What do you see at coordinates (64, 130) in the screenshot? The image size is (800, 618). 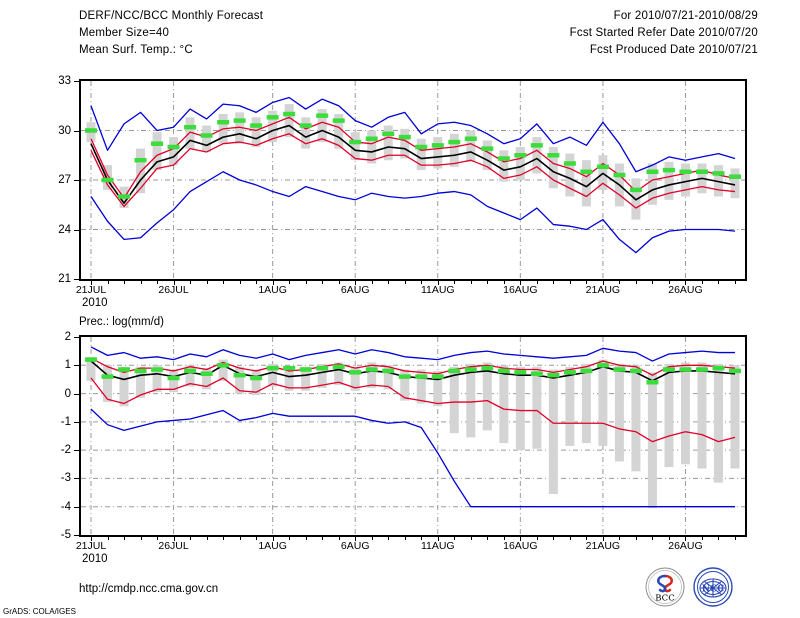 I see `y-tick-label: 30` at bounding box center [64, 130].